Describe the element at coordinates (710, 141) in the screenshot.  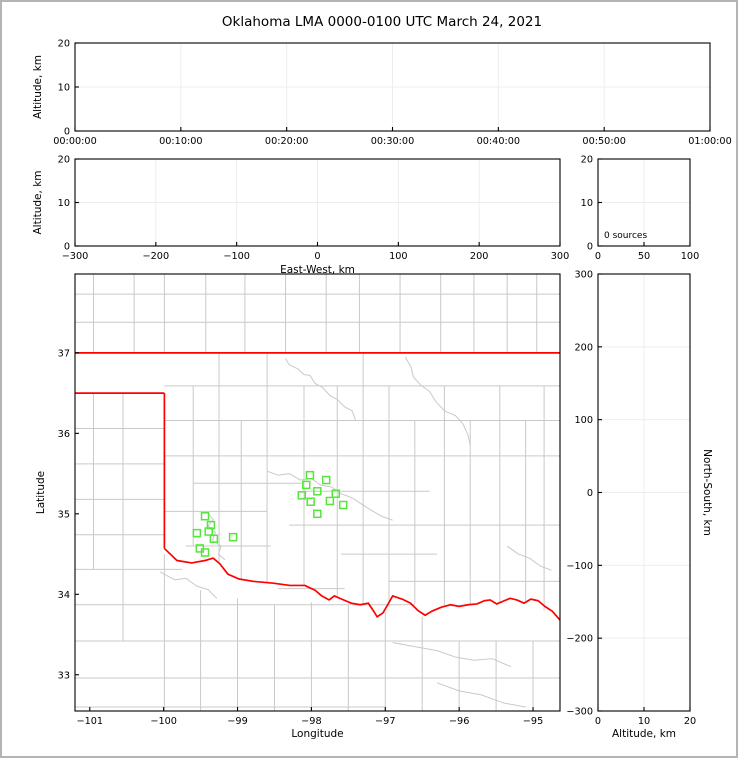
I see `tick-label: 01:00:00` at that location.